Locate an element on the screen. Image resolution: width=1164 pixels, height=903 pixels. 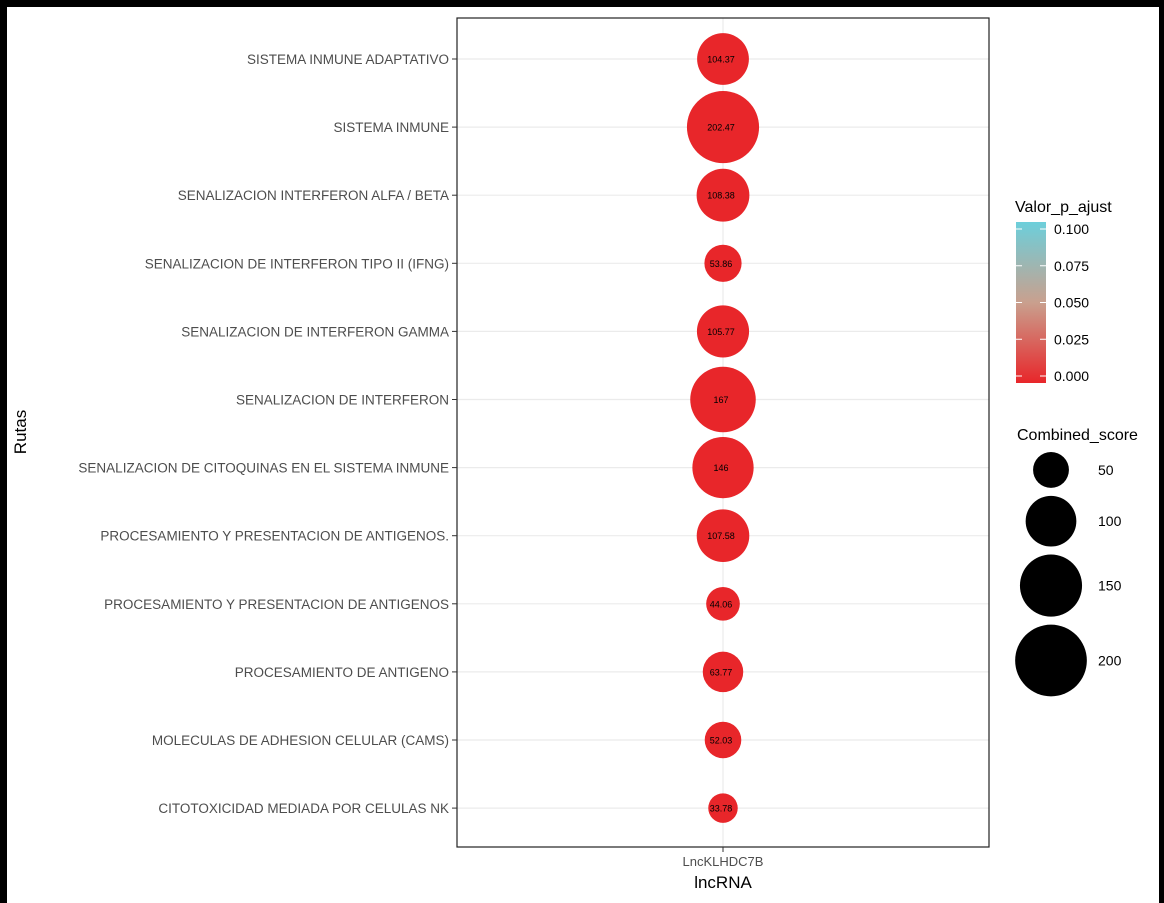
size-legend: Combined_score 50 100 150 200 is located at coordinates (1076, 562).